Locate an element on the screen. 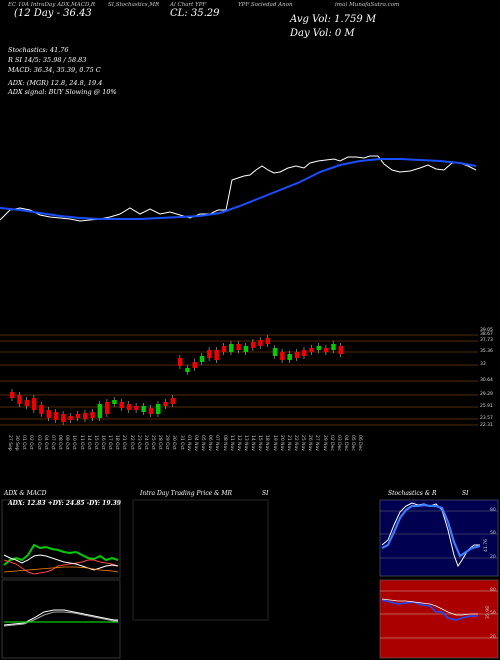  avg-volume: Avg Vol: 1.759 M is located at coordinates (333, 19).